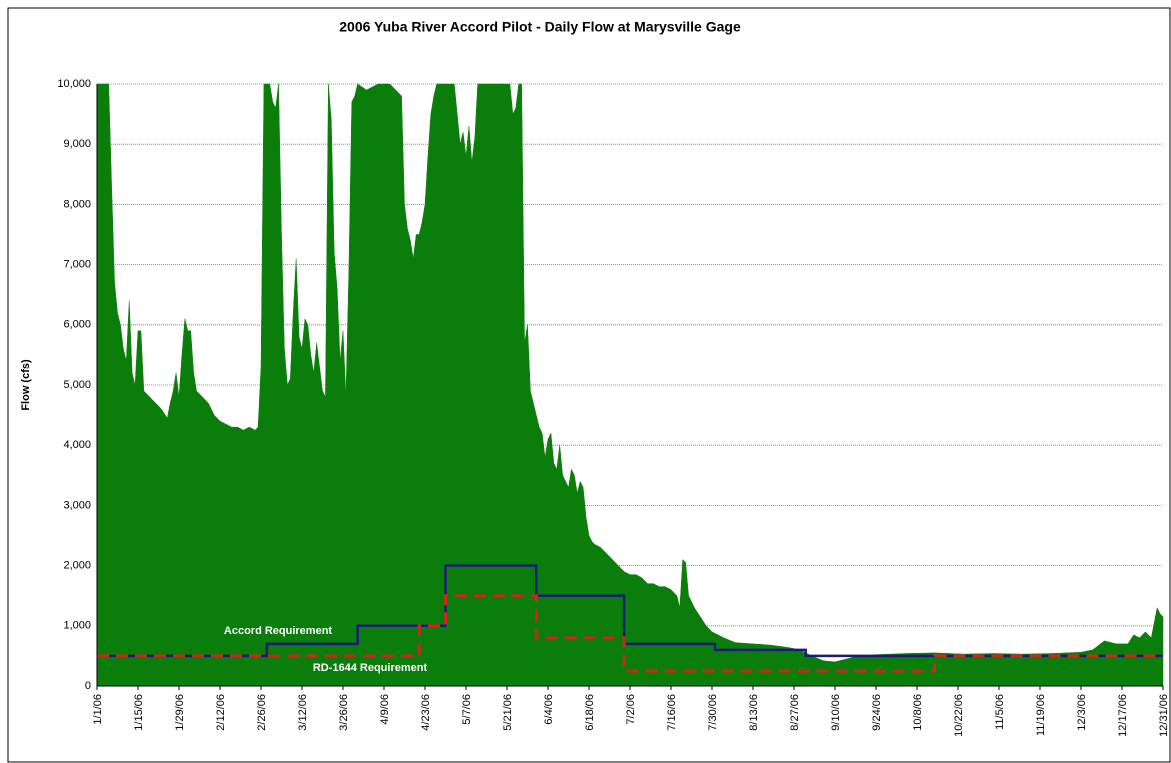 This screenshot has width=1171, height=763. What do you see at coordinates (630, 633) in the screenshot?
I see `rd1644-line` at bounding box center [630, 633].